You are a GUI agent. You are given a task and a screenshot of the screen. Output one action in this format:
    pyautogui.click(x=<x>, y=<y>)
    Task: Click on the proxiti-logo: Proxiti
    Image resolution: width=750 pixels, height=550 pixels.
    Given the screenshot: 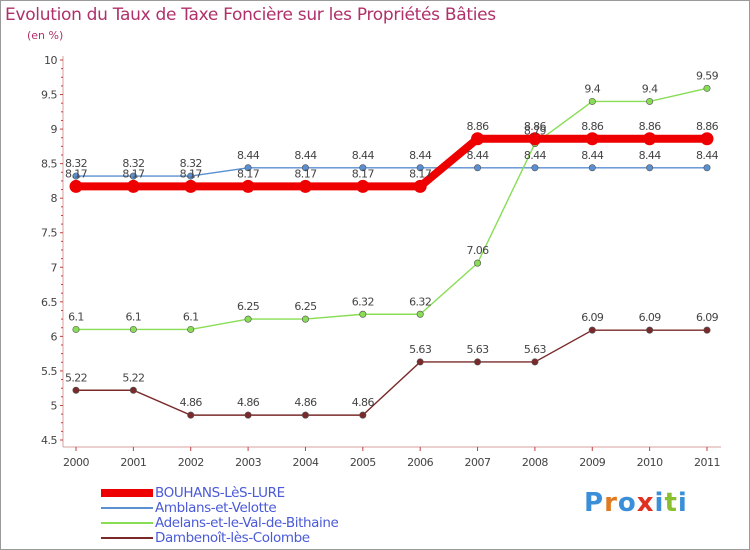 What is the action you would take?
    pyautogui.click(x=636, y=503)
    